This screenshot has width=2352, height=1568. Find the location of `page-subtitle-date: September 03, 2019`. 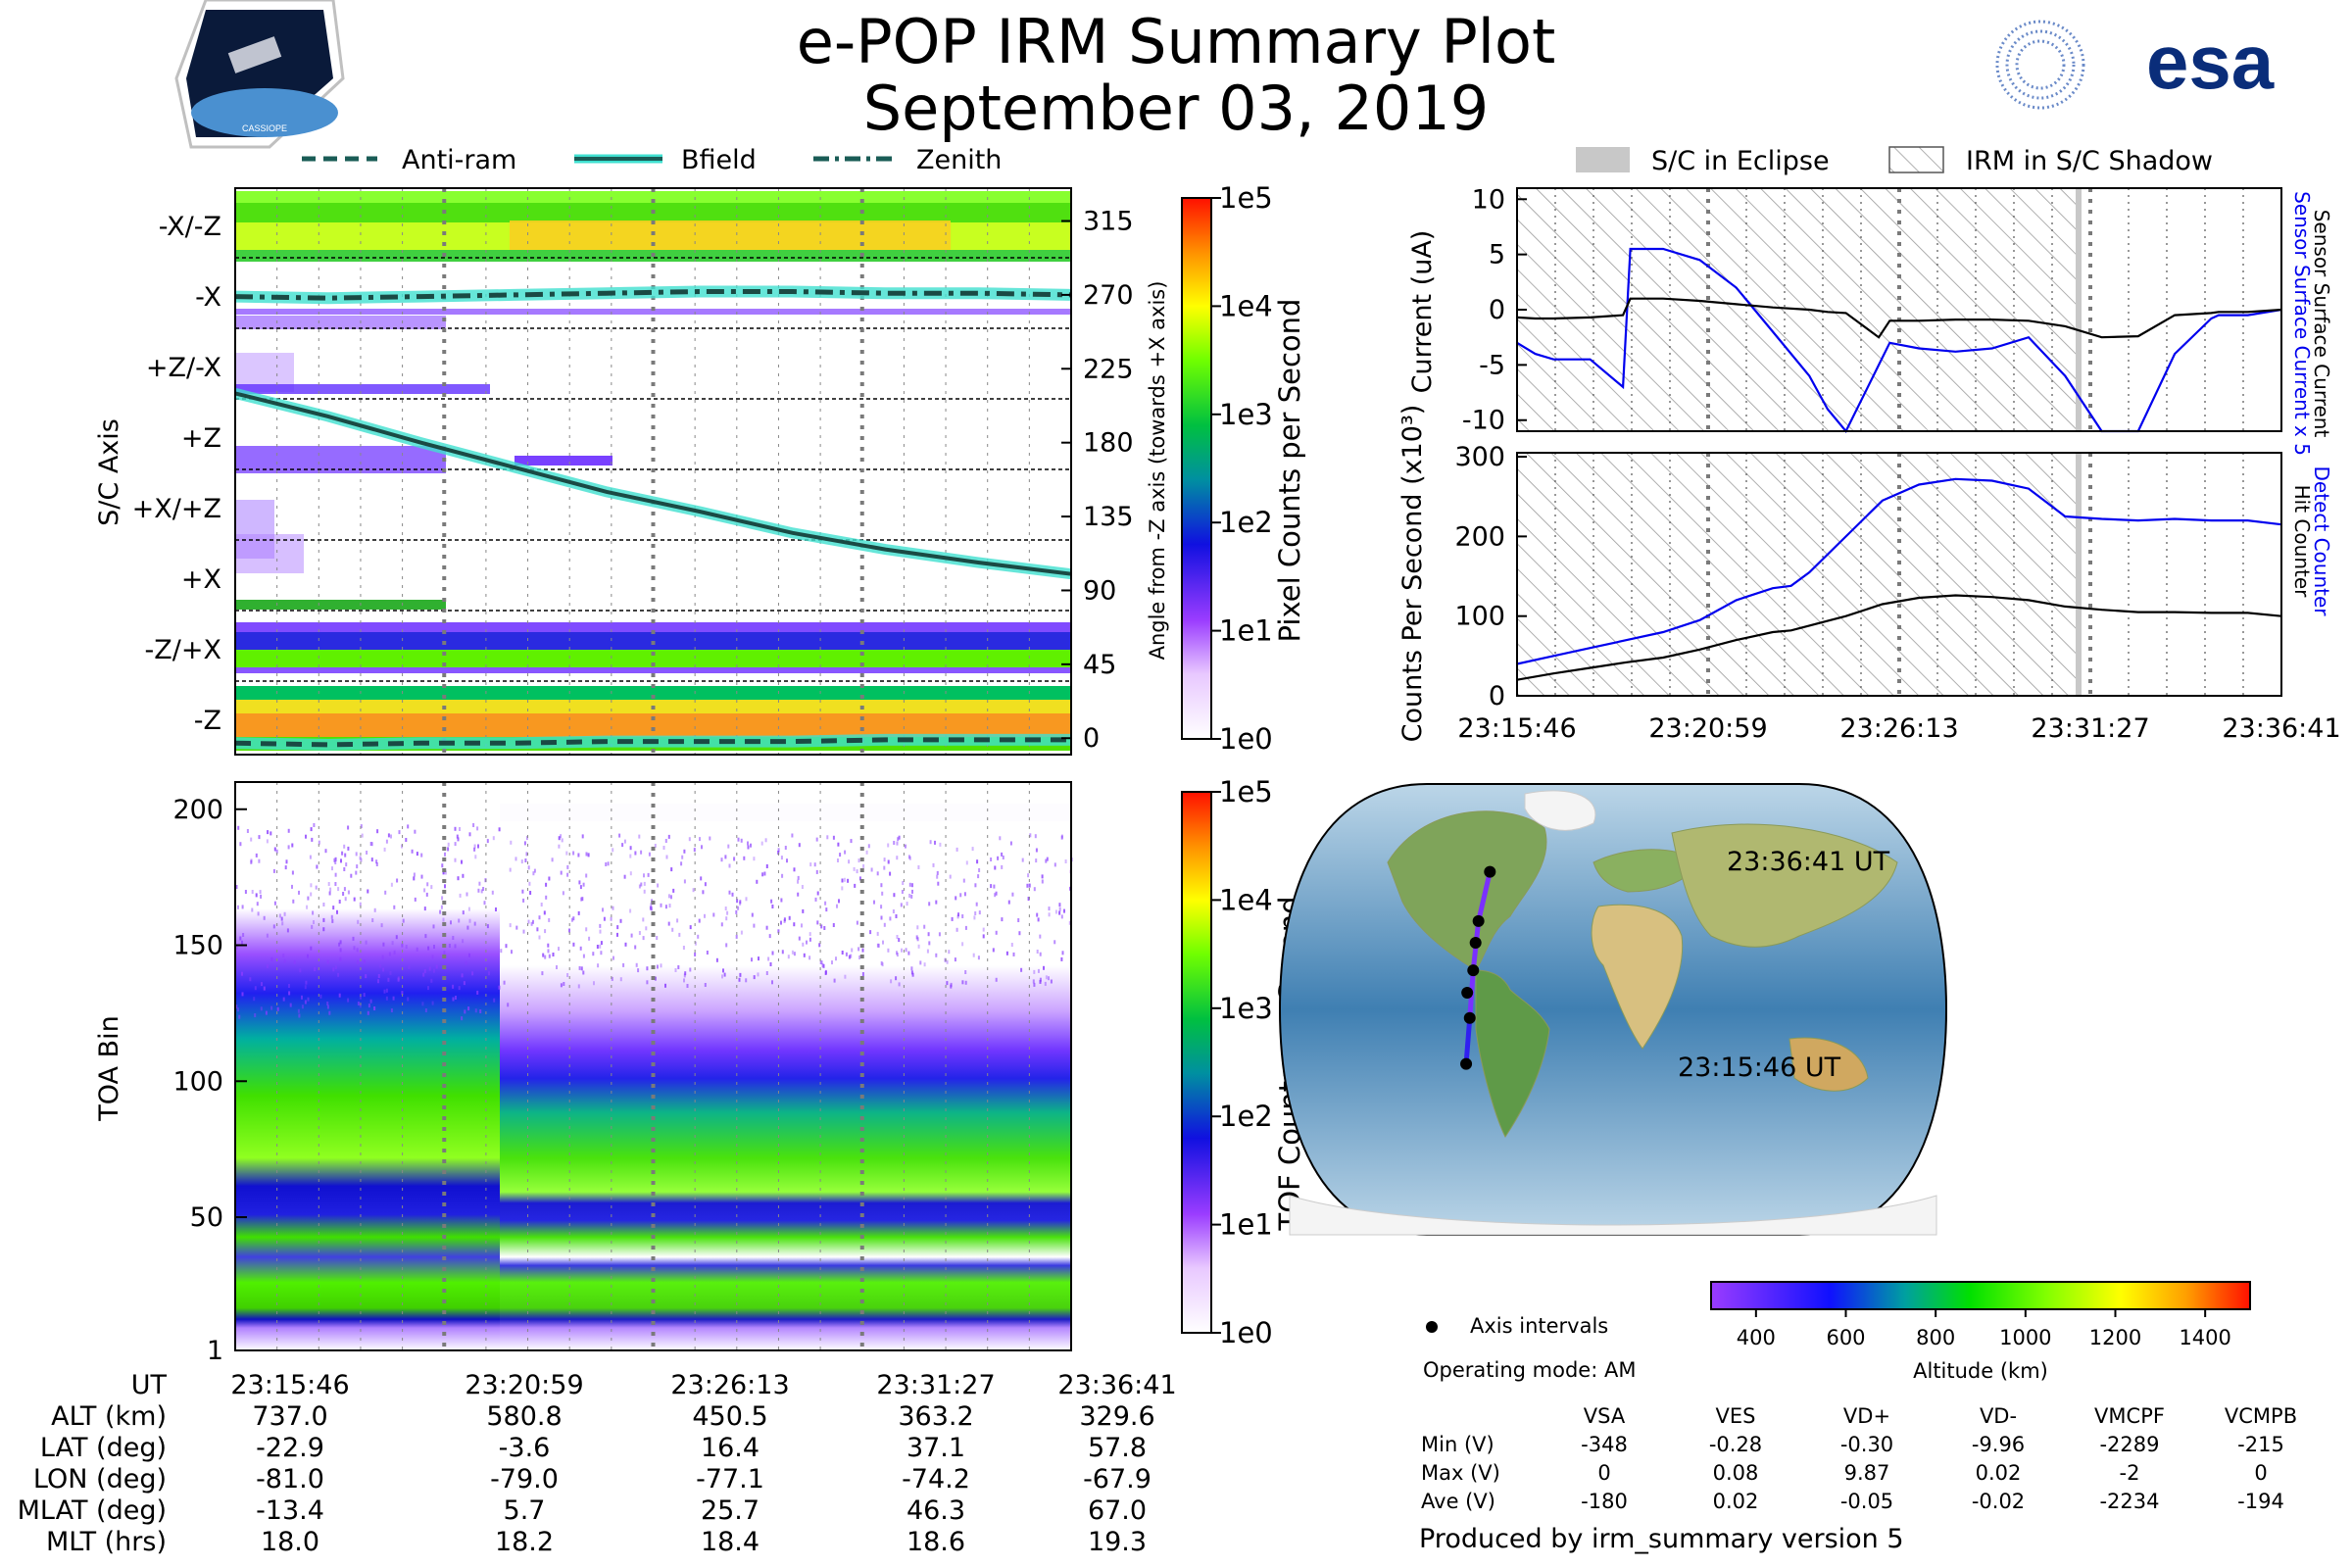

page-subtitle-date: September 03, 2019 is located at coordinates (1176, 108).